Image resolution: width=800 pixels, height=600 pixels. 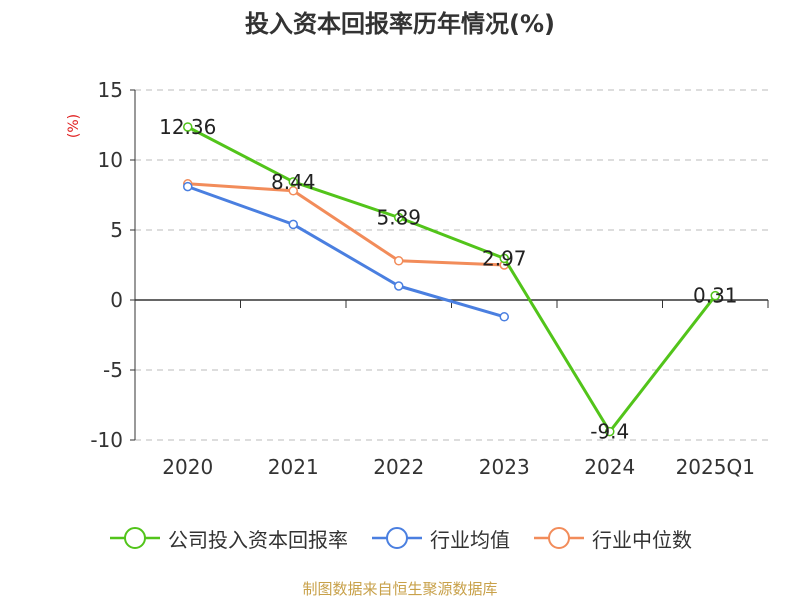 I want to click on data-label: 8.44, so click(x=293, y=182).